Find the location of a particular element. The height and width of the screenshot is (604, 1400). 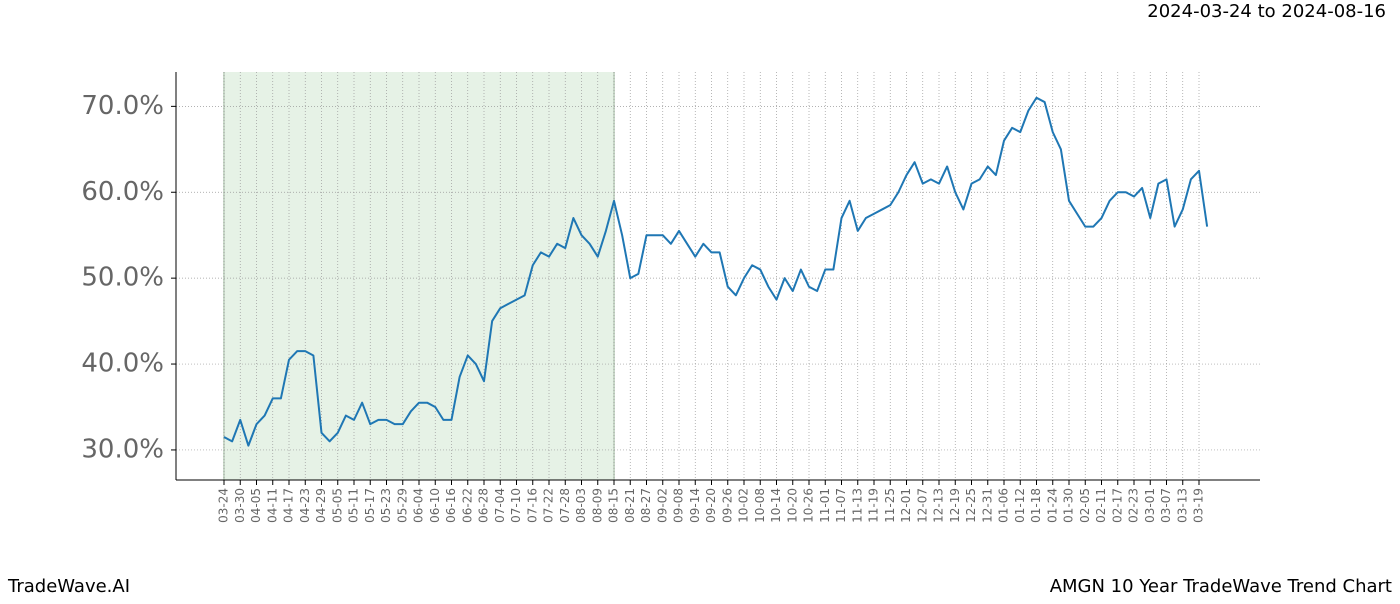

x-tick-label: 03-07 is located at coordinates (1166, 505).